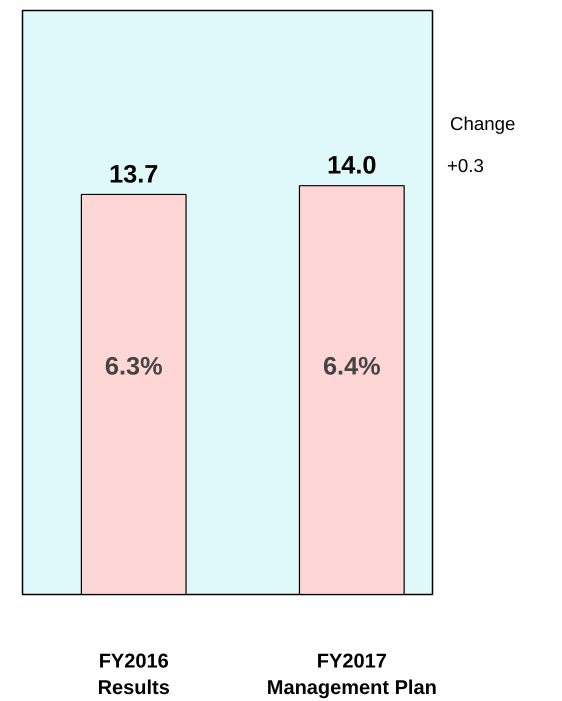  What do you see at coordinates (351, 366) in the screenshot?
I see `annotation: 6.4%` at bounding box center [351, 366].